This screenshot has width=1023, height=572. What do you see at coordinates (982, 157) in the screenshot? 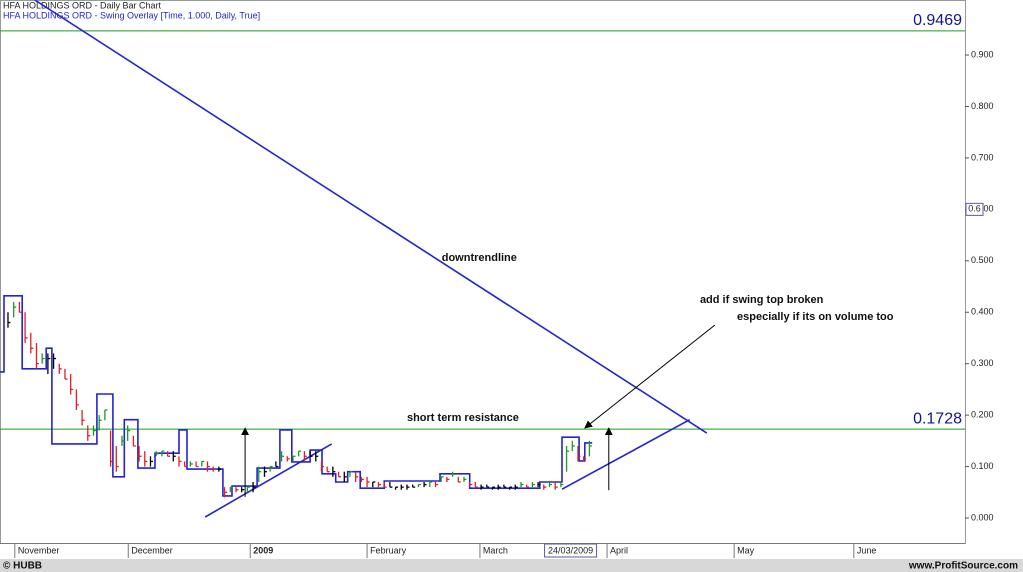
I see `y-tick-label: 0.700` at bounding box center [982, 157].